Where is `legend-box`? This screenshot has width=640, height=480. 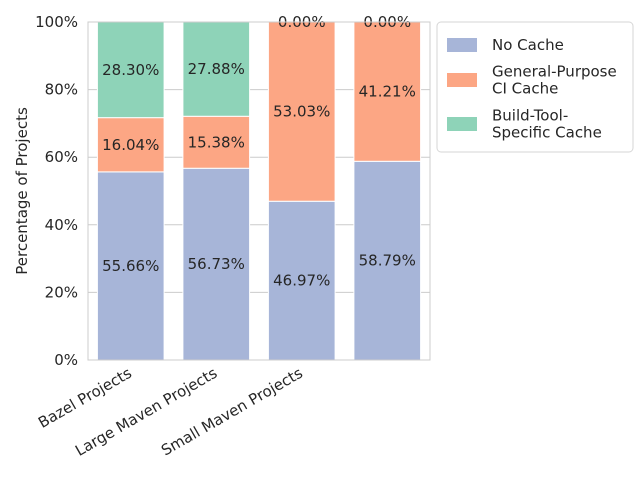 legend-box is located at coordinates (535, 87).